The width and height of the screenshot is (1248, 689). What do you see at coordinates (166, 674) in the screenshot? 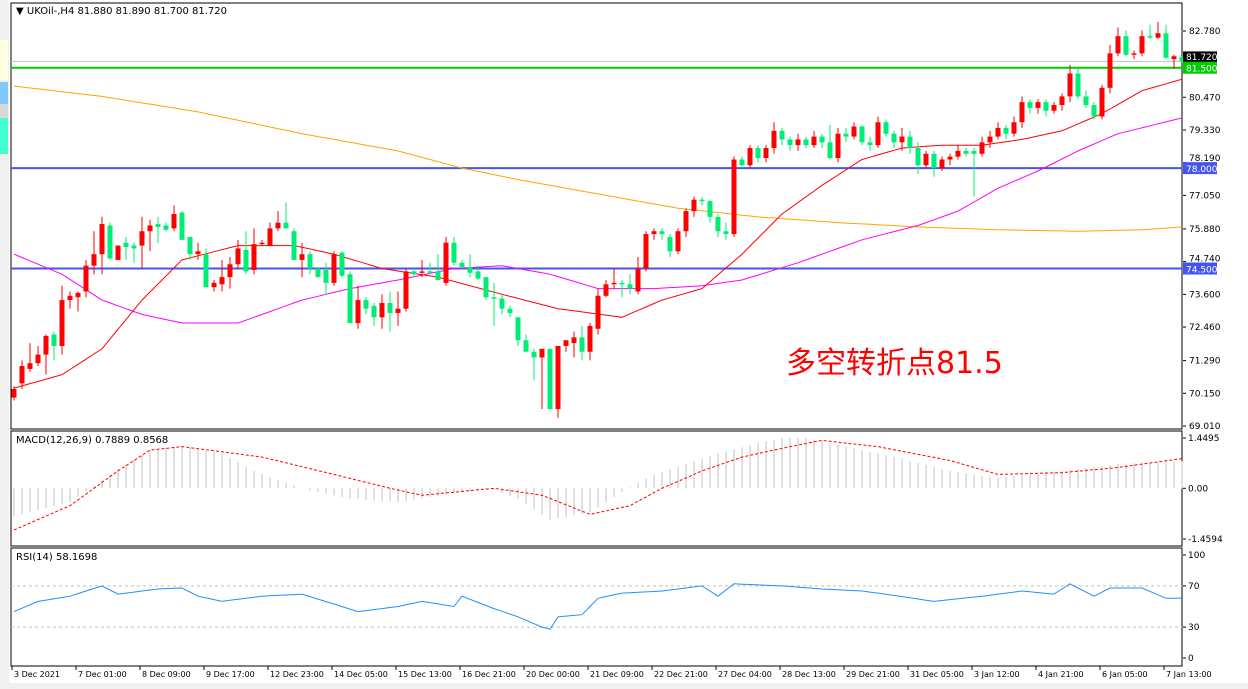
I see `time-tick-label: 8 Dec 09:00` at bounding box center [166, 674].